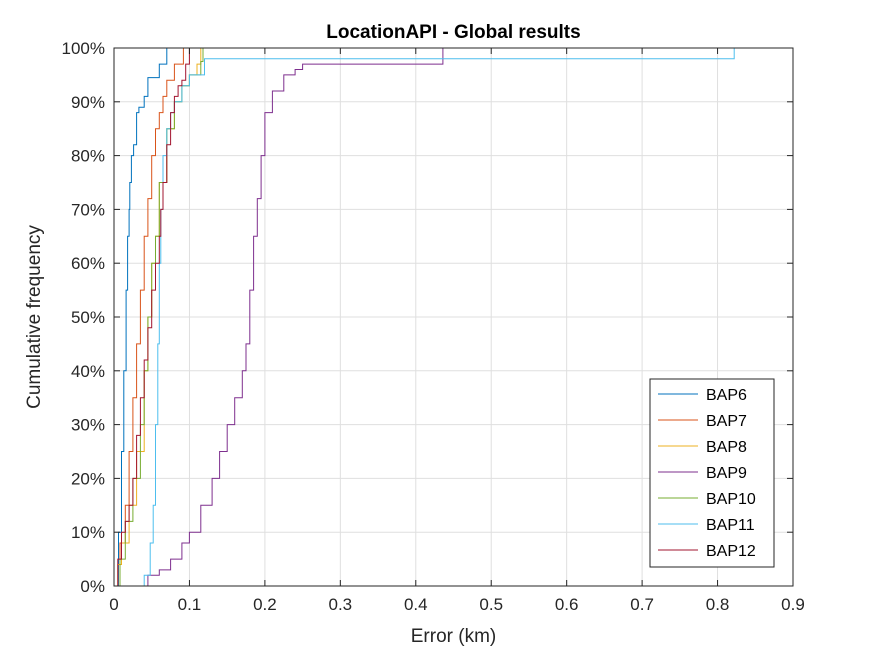 This screenshot has width=875, height=656. I want to click on y-tick-label: 90%, so click(88, 102).